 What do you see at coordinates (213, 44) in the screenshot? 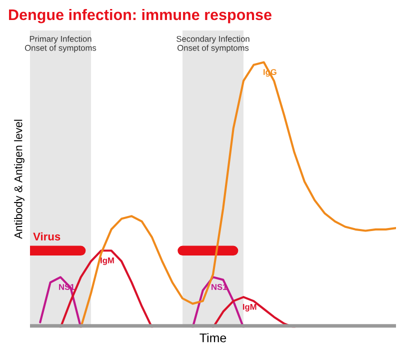
I see `text: Secondary Infection Onset of symptoms` at bounding box center [213, 44].